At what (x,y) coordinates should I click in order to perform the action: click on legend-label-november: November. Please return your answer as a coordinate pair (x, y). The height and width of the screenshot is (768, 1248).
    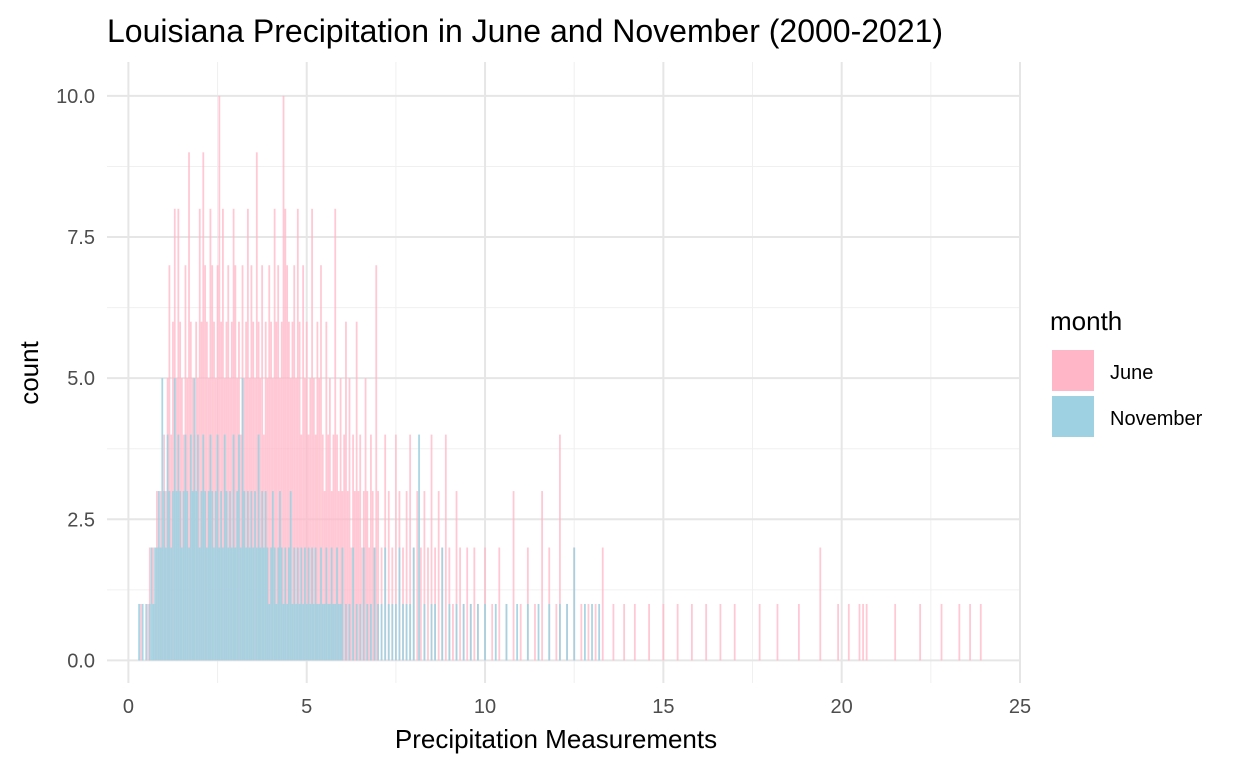
    Looking at the image, I should click on (1156, 419).